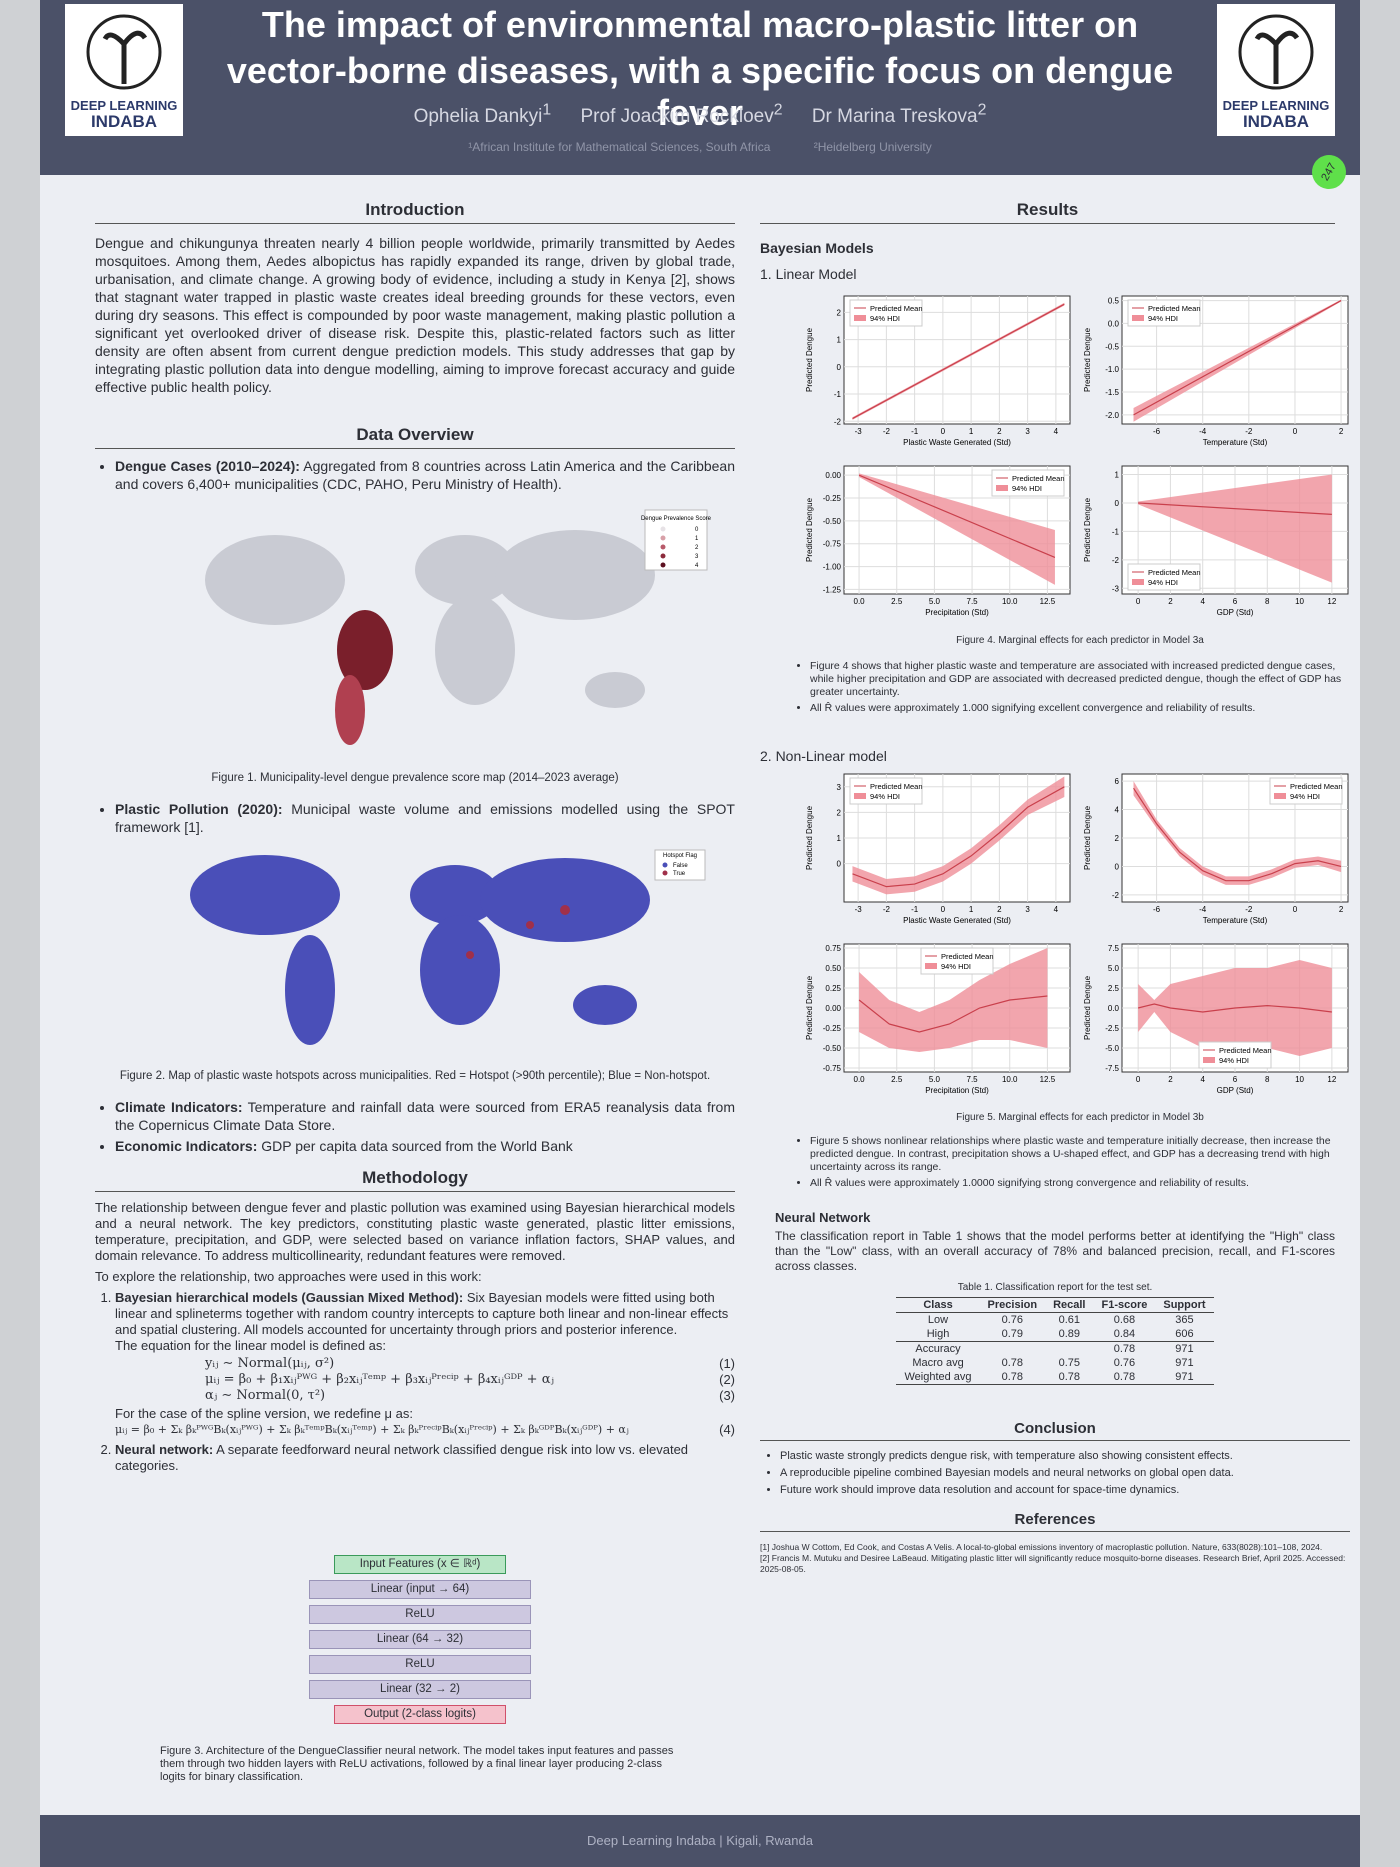  I want to click on cell: 0.89, so click(1069, 1334).